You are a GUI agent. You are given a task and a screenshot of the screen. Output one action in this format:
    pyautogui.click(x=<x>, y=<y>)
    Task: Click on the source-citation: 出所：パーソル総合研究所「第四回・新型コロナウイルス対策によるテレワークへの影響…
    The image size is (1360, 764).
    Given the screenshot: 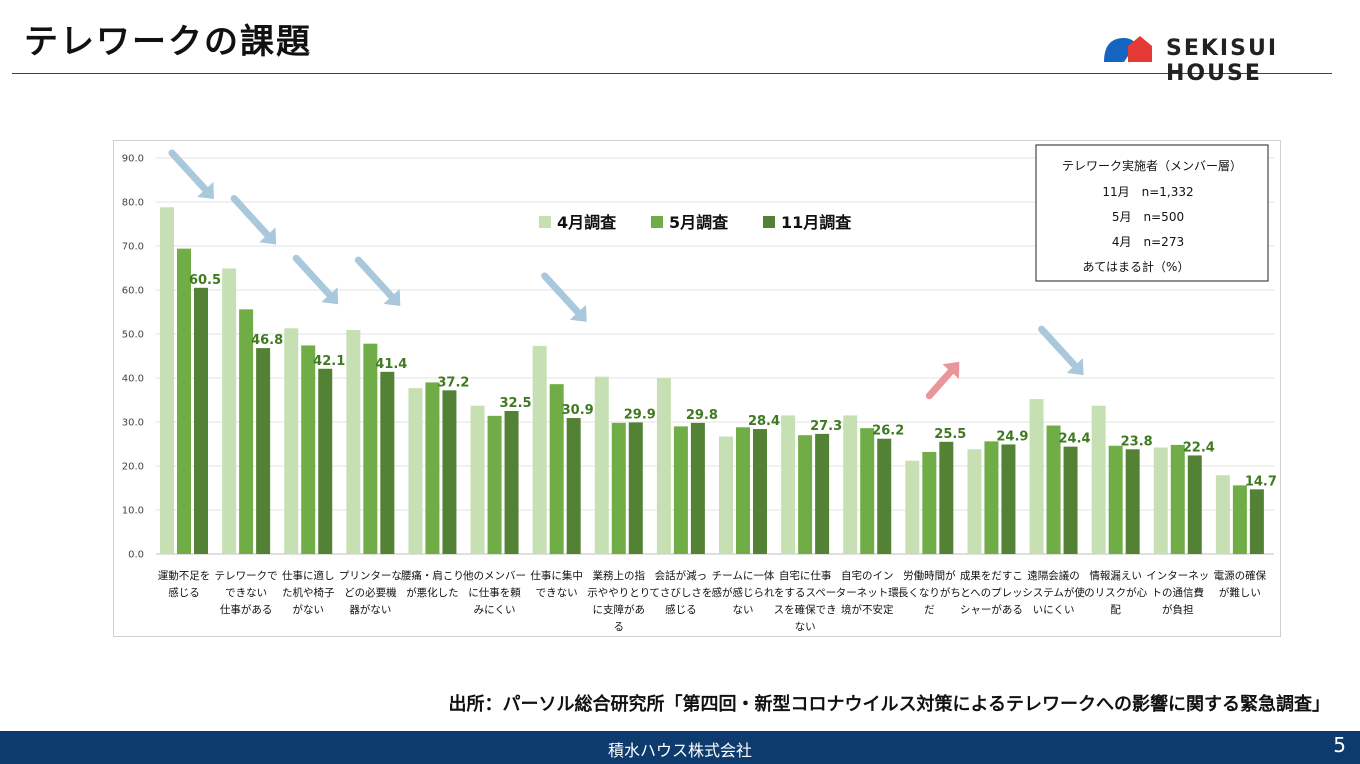 What is the action you would take?
    pyautogui.click(x=889, y=704)
    